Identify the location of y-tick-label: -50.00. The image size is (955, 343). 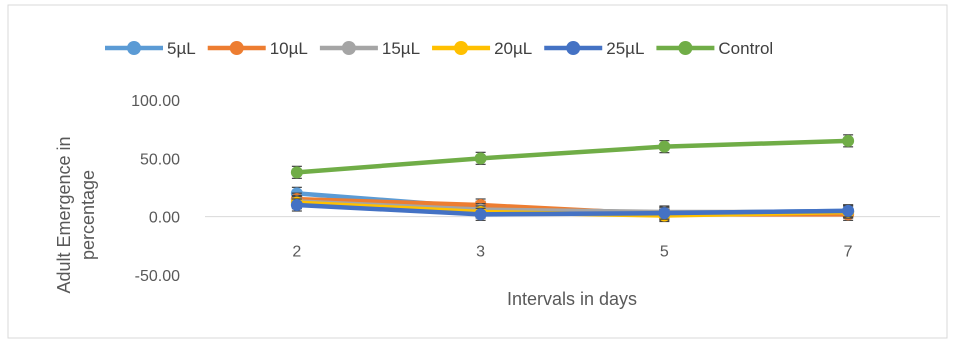
(157, 276).